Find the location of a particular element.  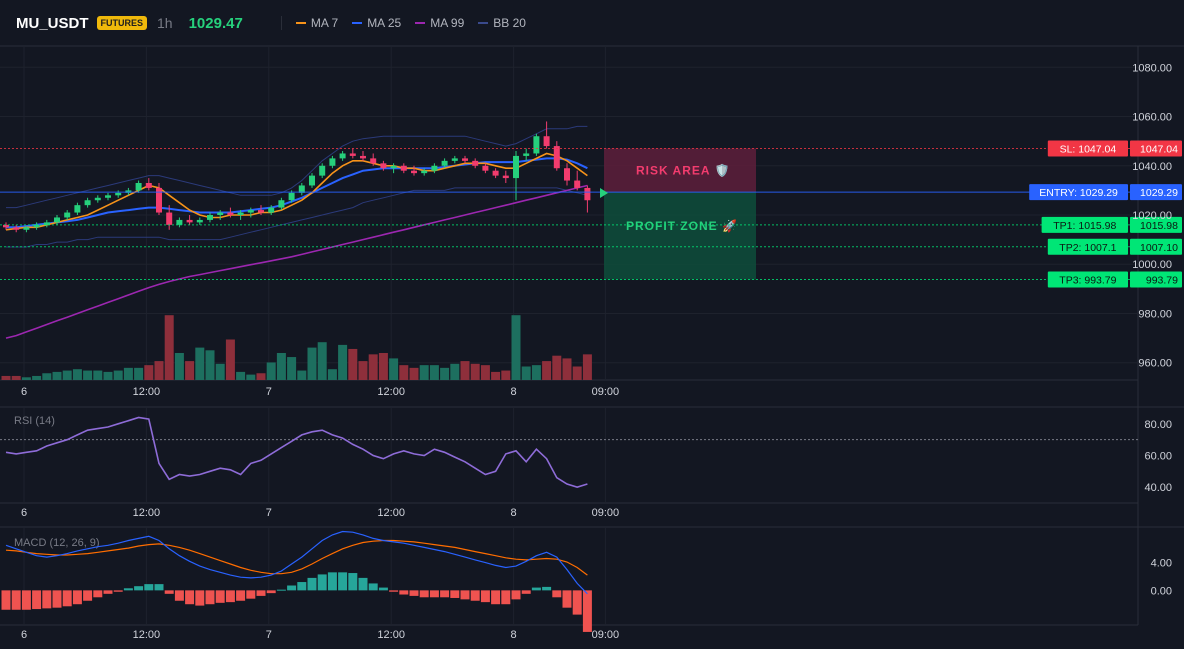

legend-swatch-bb20 is located at coordinates (483, 23).